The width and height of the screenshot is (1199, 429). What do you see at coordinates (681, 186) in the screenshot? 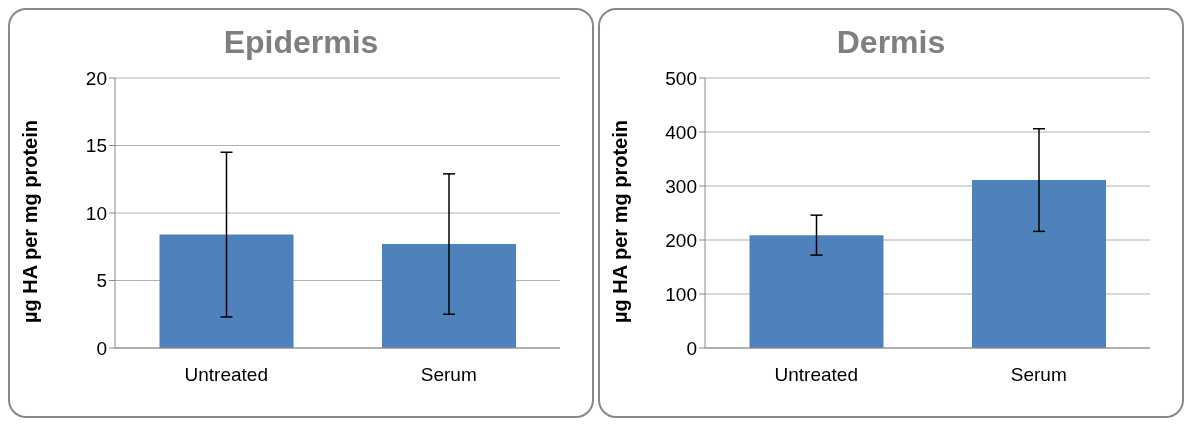
I see `y-tick-label: 300` at bounding box center [681, 186].